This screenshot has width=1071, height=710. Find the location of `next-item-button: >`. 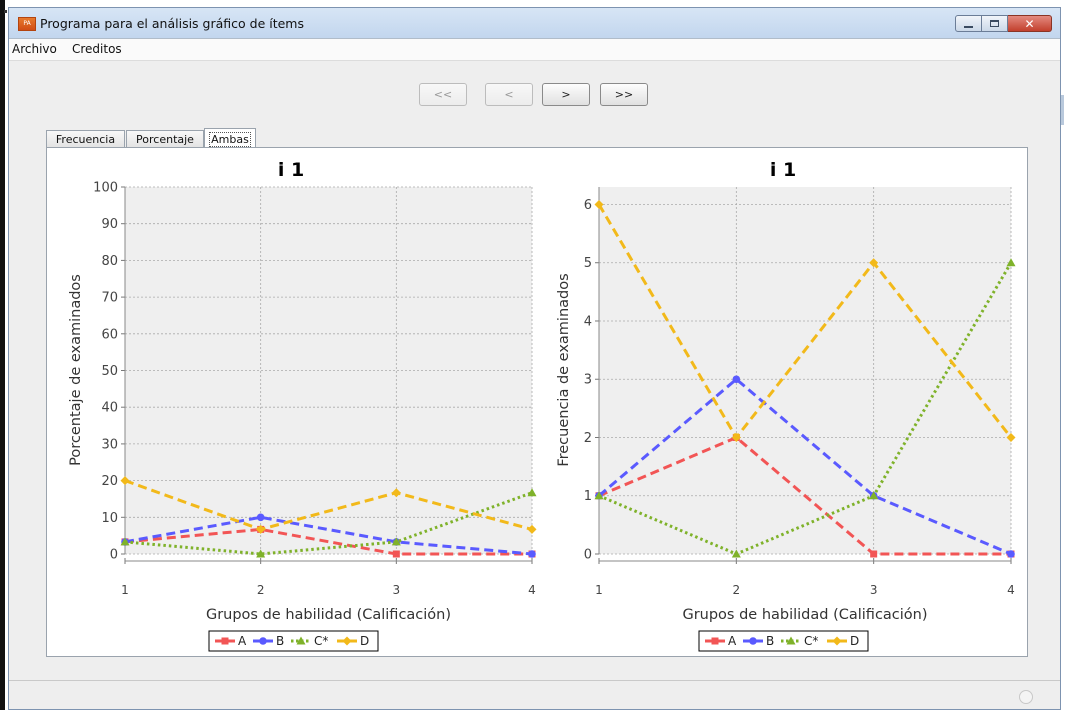

next-item-button: > is located at coordinates (566, 94).